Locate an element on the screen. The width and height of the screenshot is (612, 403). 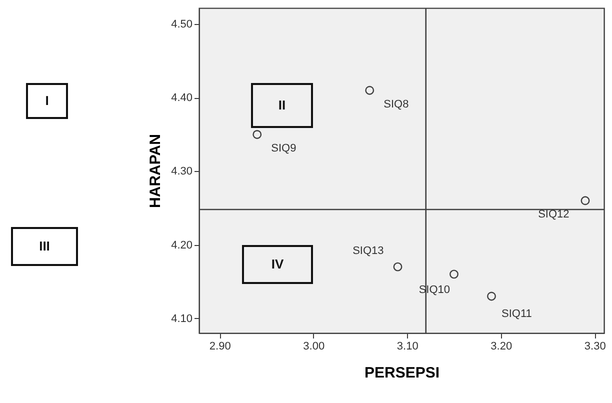
x-tick-label: 3.10 is located at coordinates (407, 346).